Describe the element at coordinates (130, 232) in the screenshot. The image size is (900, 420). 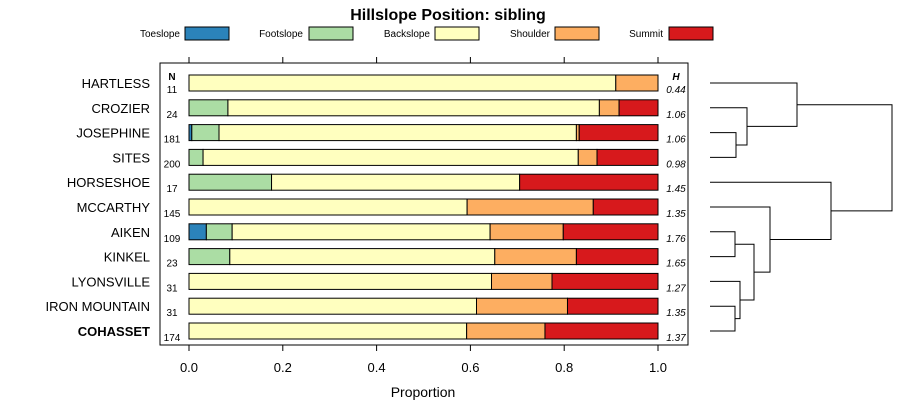
I see `row-label-aiken: AIKEN` at that location.